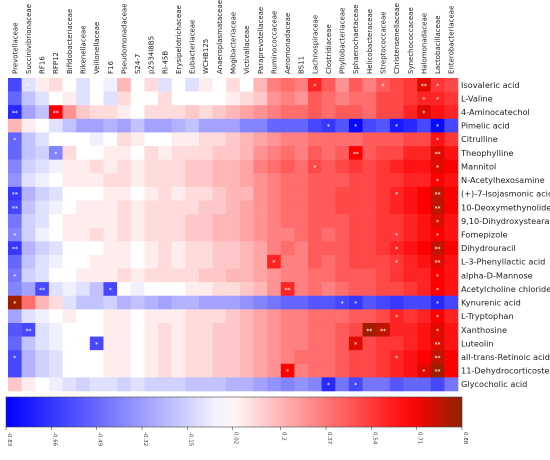 This screenshot has width=550, height=460. What do you see at coordinates (236, 438) in the screenshot?
I see `colorbar-tick-label: 0.02` at bounding box center [236, 438].